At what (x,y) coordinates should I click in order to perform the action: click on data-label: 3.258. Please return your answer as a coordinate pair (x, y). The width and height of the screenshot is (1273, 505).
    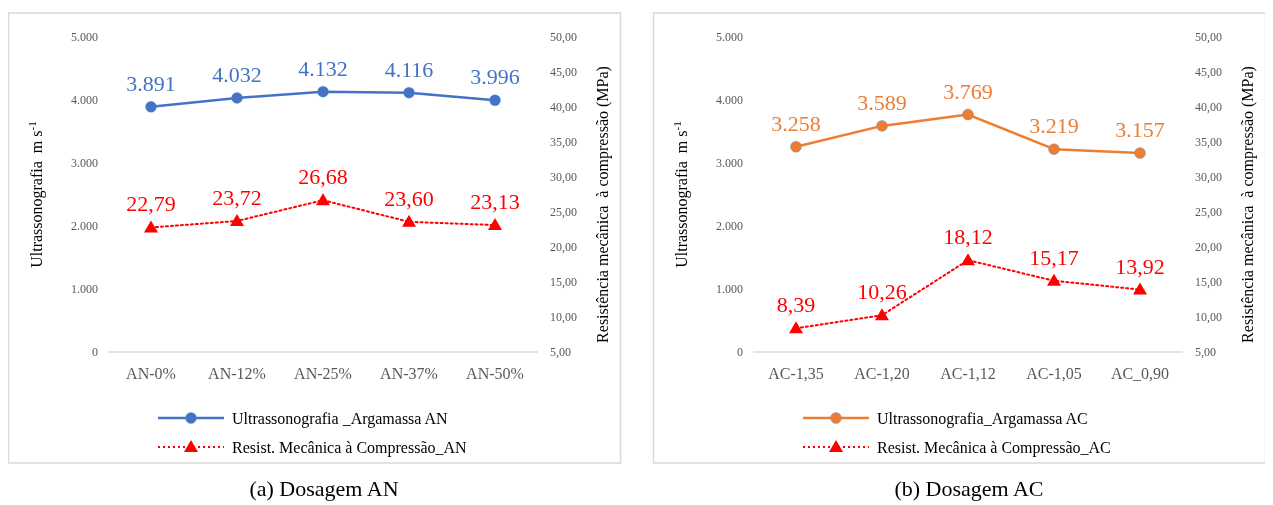
    Looking at the image, I should click on (796, 123).